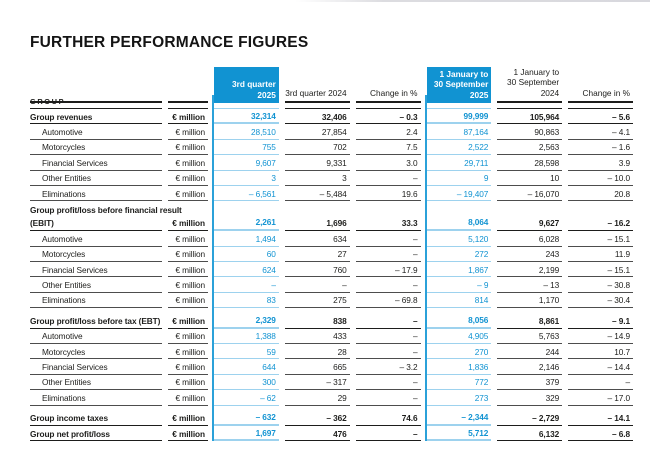 The width and height of the screenshot is (650, 450). I want to click on page-top-edge-line, so click(472, 1).